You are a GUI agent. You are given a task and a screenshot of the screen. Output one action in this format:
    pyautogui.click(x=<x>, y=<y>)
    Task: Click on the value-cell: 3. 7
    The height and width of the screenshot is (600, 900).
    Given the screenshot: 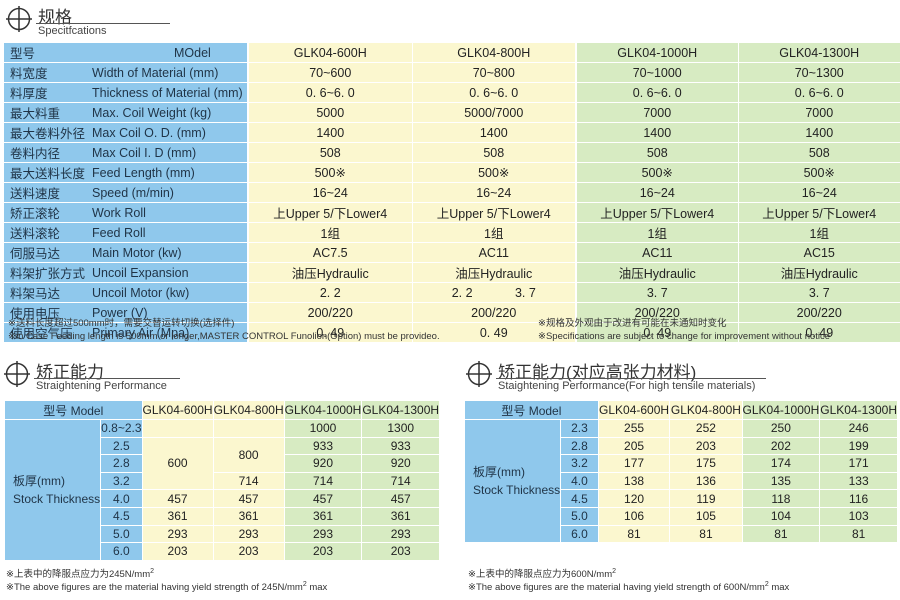 What is the action you would take?
    pyautogui.click(x=657, y=292)
    